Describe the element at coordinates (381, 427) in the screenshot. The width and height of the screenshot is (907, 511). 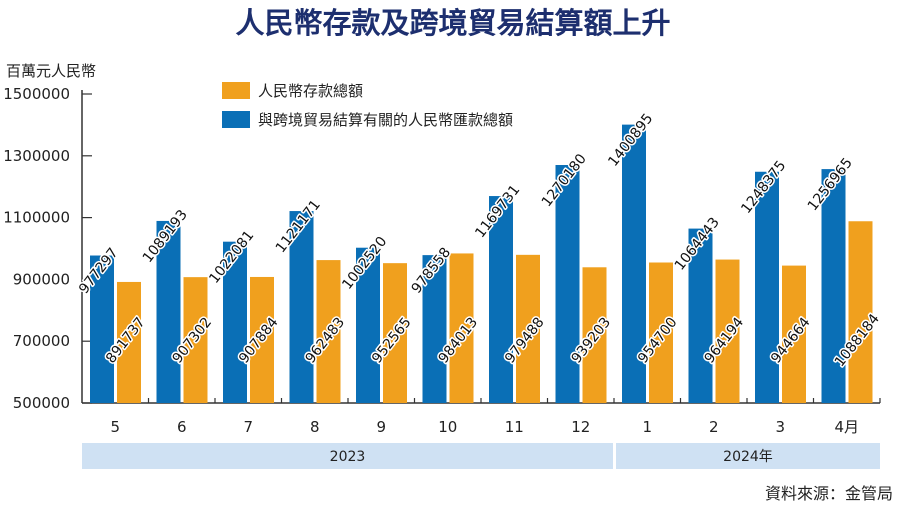
I see `x-tick-label: 9` at that location.